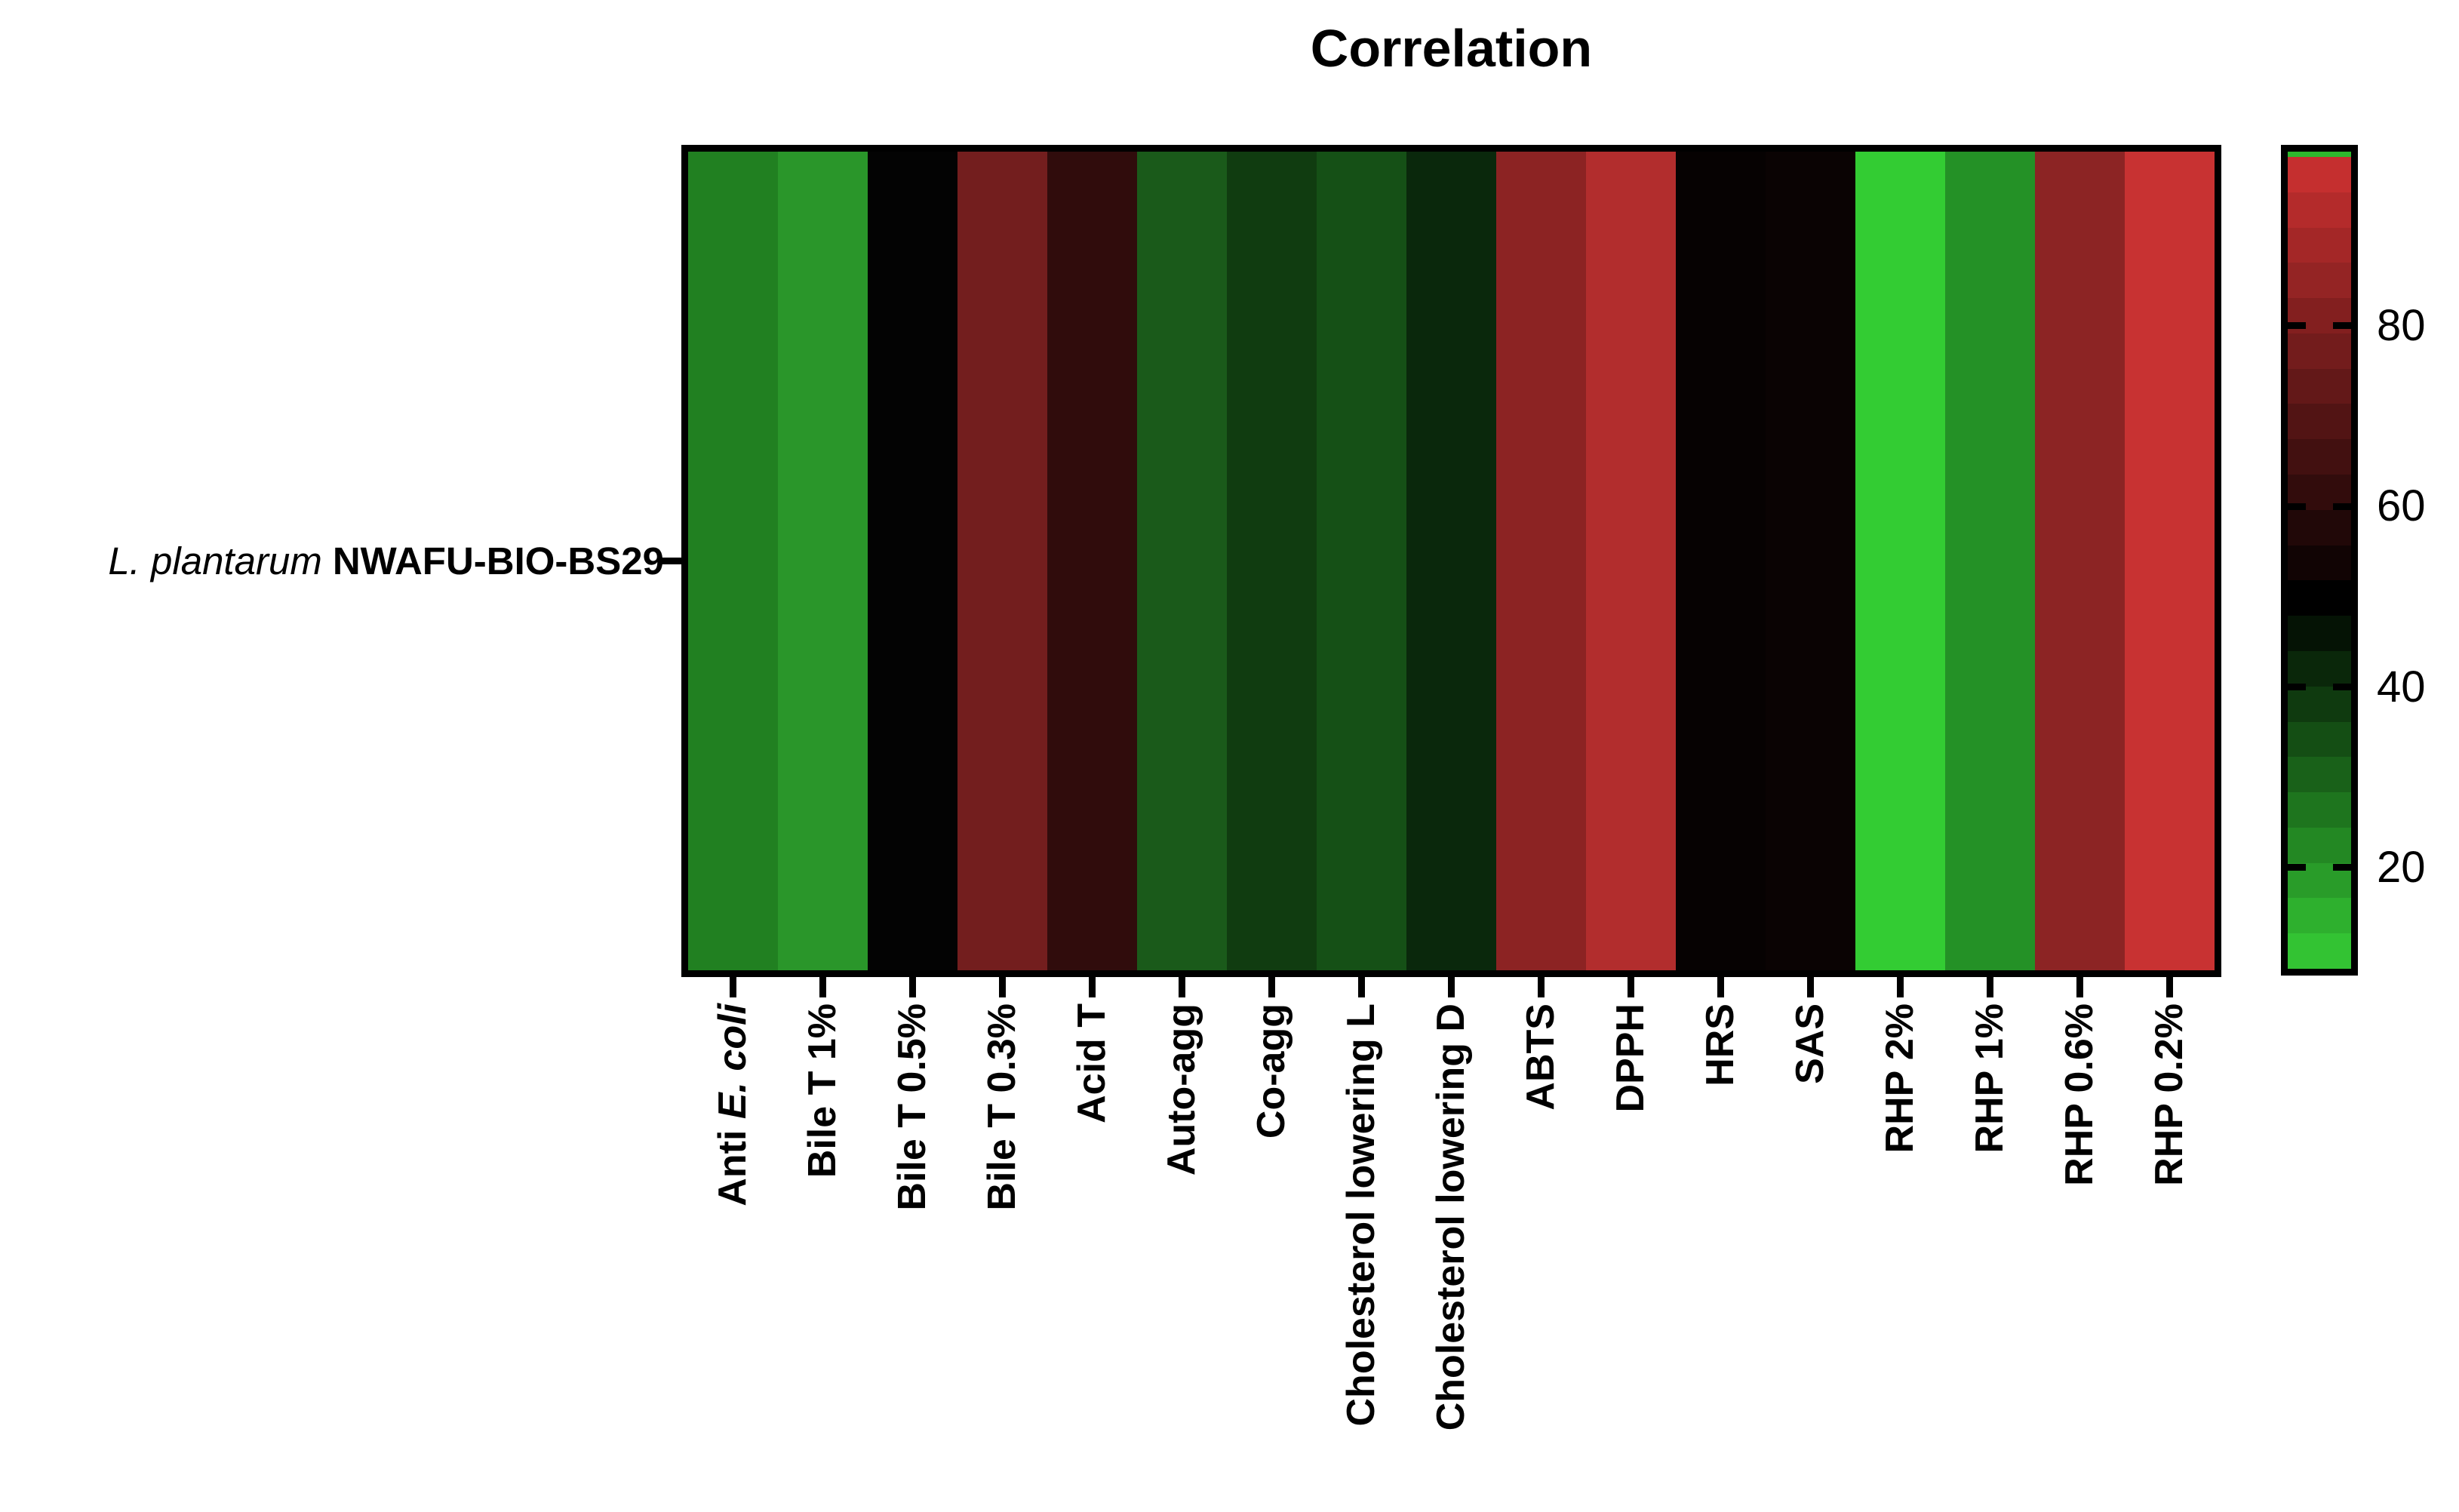 The image size is (2459, 1512). Describe the element at coordinates (912, 1252) in the screenshot. I see `x-axis-label-cell-2: Bile T 0.5%` at that location.